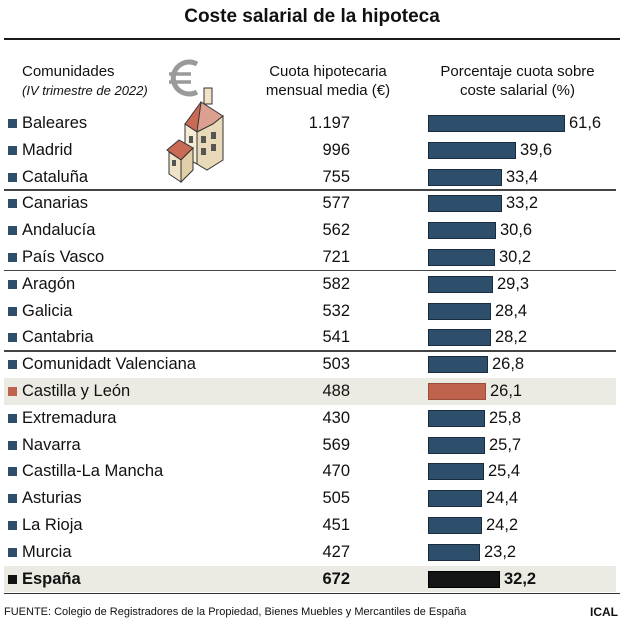 Image resolution: width=624 pixels, height=626 pixels. I want to click on header-comunidades: Comunidades (IV trimestre de 2022), so click(85, 81).